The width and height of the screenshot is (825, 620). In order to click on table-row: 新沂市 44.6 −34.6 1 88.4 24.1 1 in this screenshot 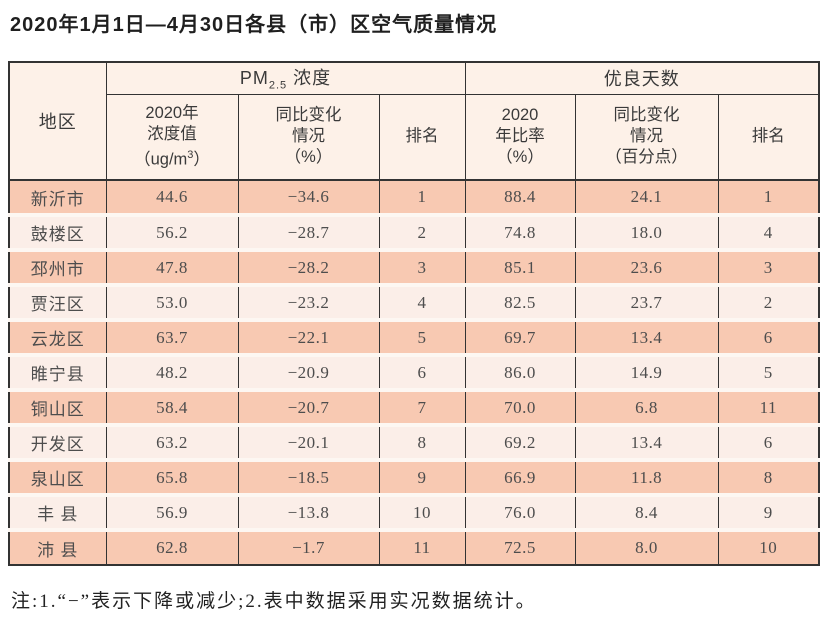, I will do `click(414, 197)`.